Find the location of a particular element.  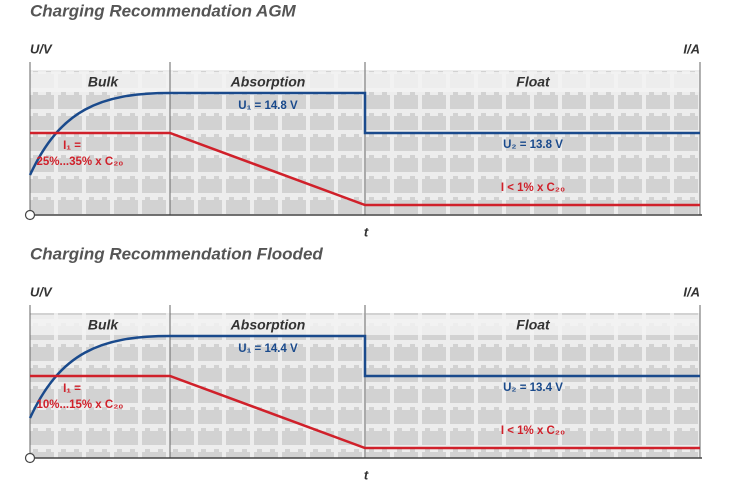

panel-title: Charging Recommendation Flooded is located at coordinates (176, 253).